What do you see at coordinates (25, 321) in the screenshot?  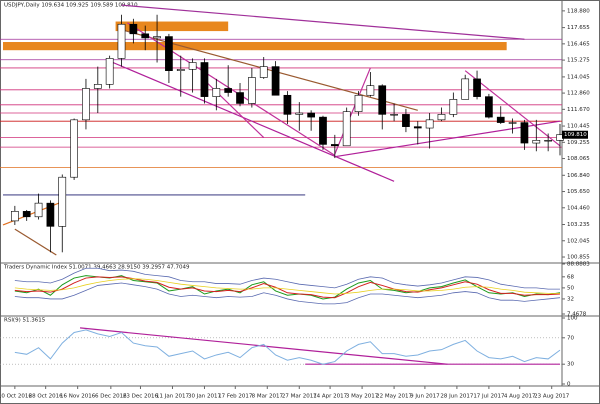 I see `rsi-title: RSI(9) 51.3615` at bounding box center [25, 321].